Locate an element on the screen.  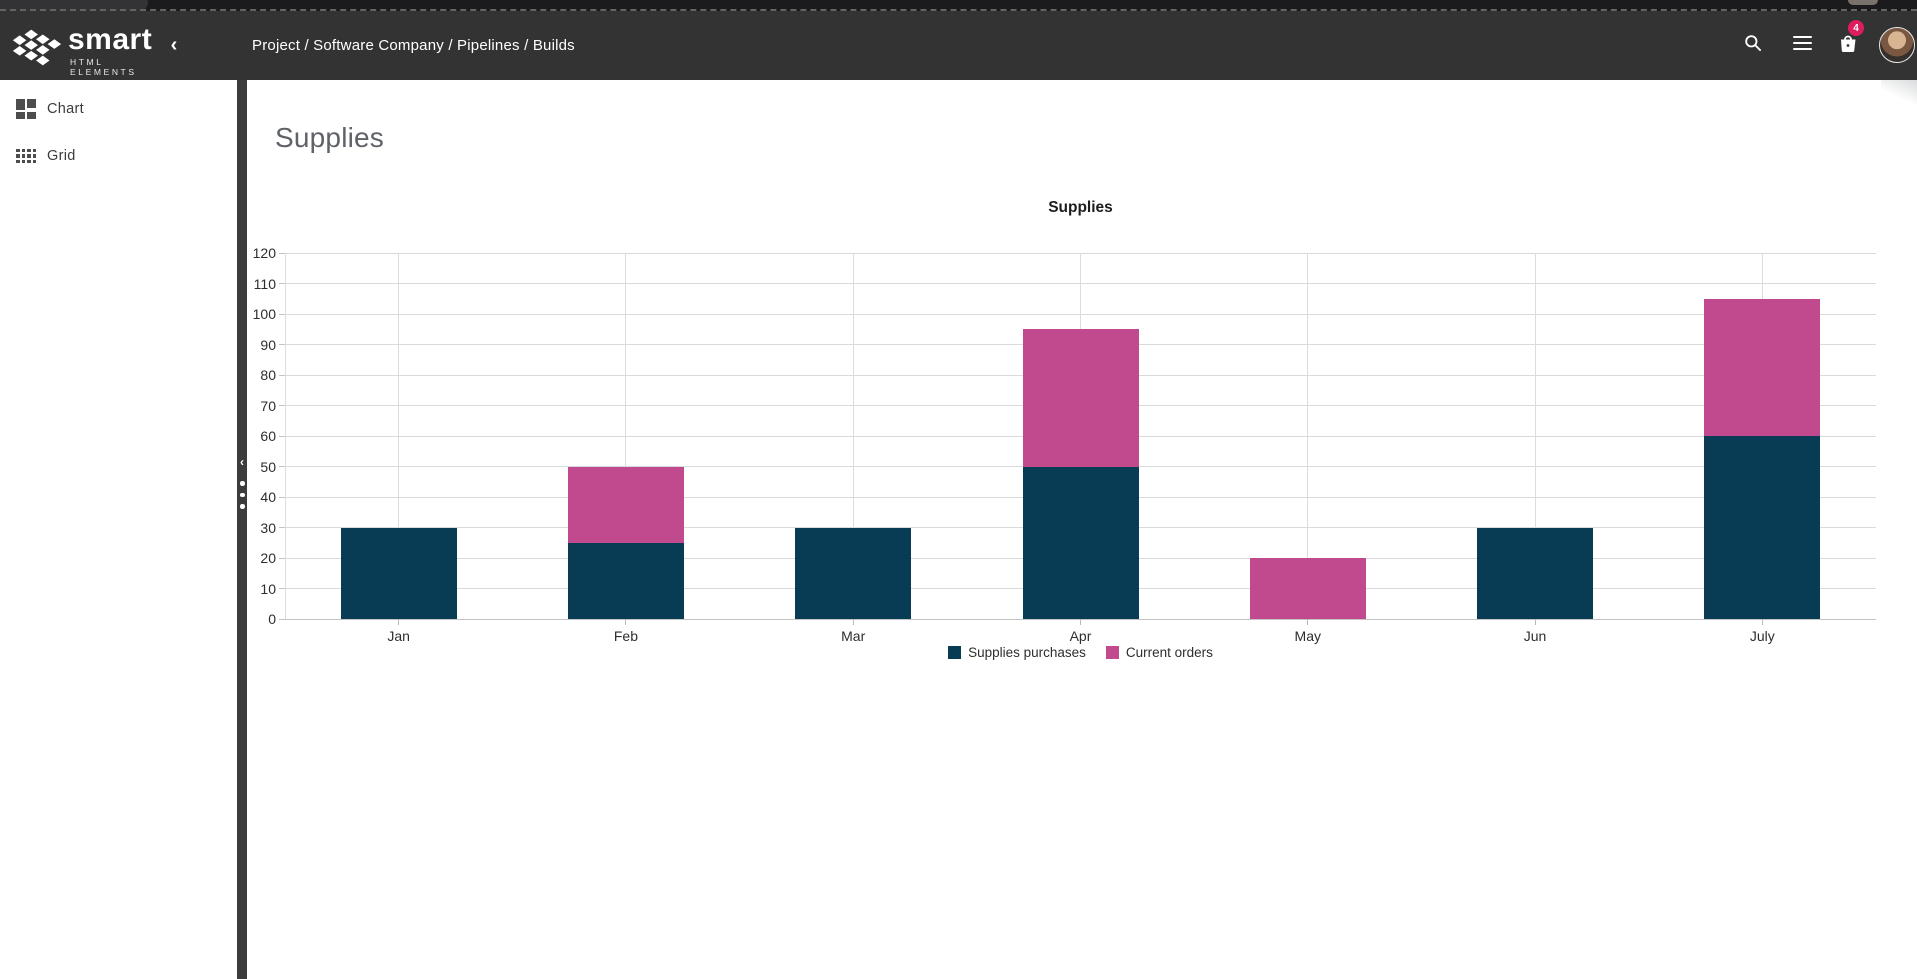
sidebar-item-label: Chart is located at coordinates (65, 109).